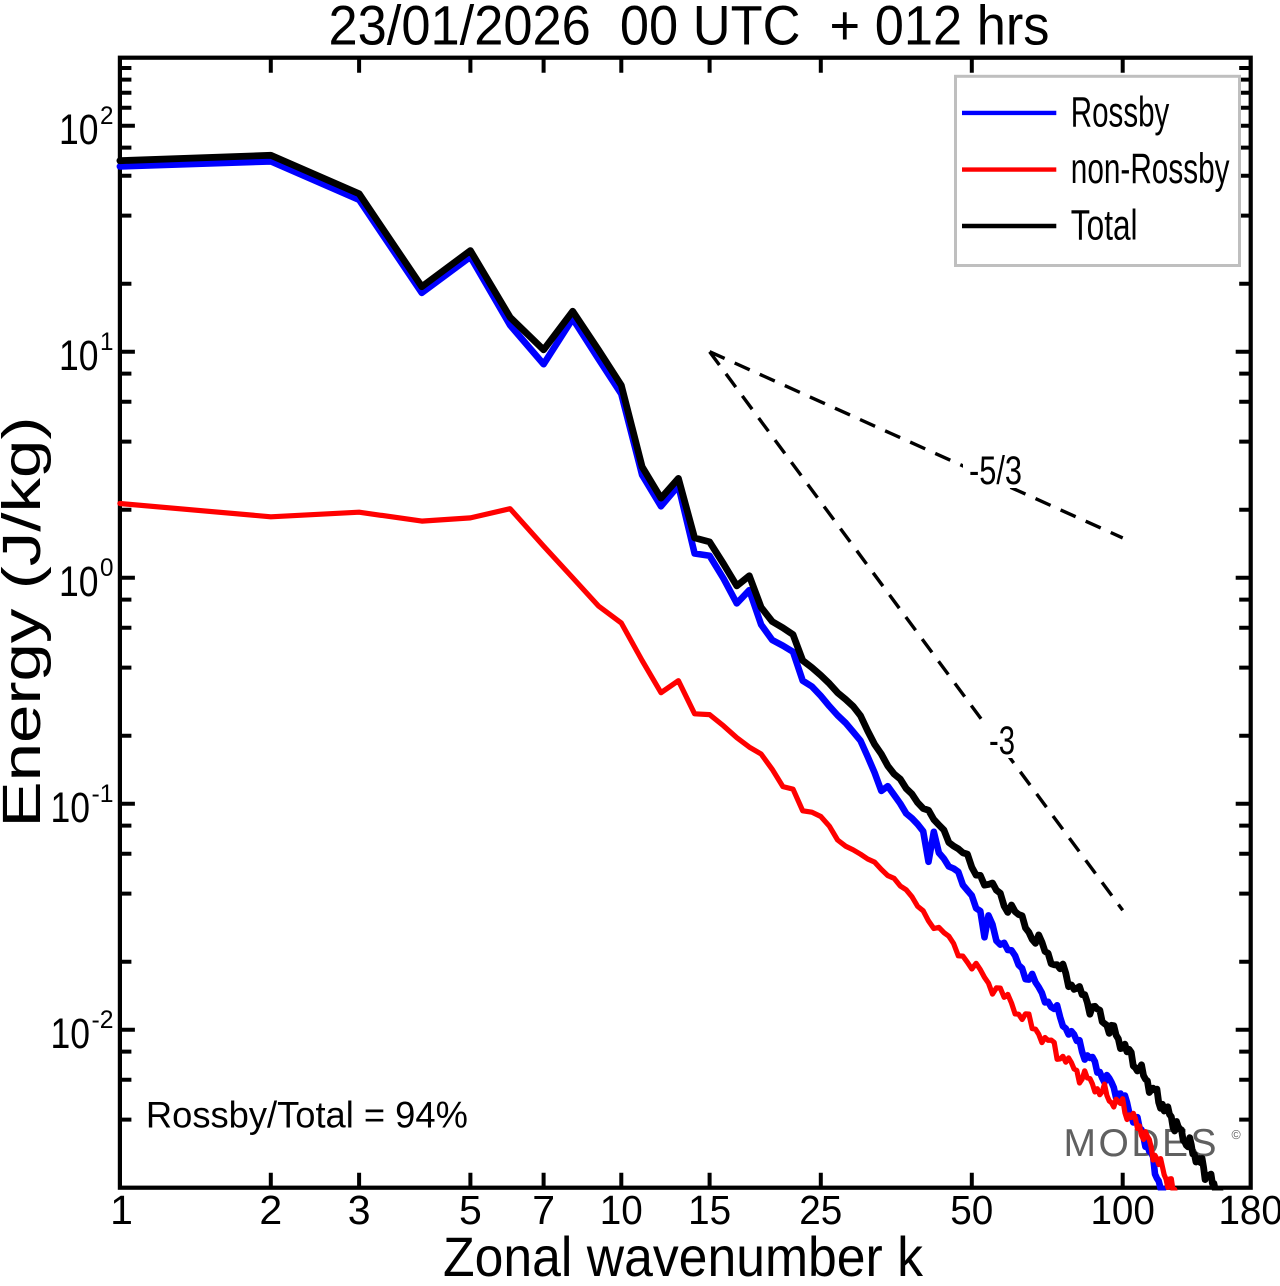 Image resolution: width=1280 pixels, height=1286 pixels. What do you see at coordinates (1122, 1210) in the screenshot?
I see `svg-text: 100` at bounding box center [1122, 1210].